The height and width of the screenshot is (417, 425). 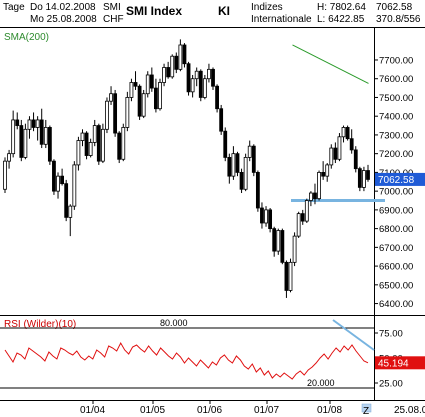 I want to click on x-tick-label: 25.08.08, so click(x=409, y=410).